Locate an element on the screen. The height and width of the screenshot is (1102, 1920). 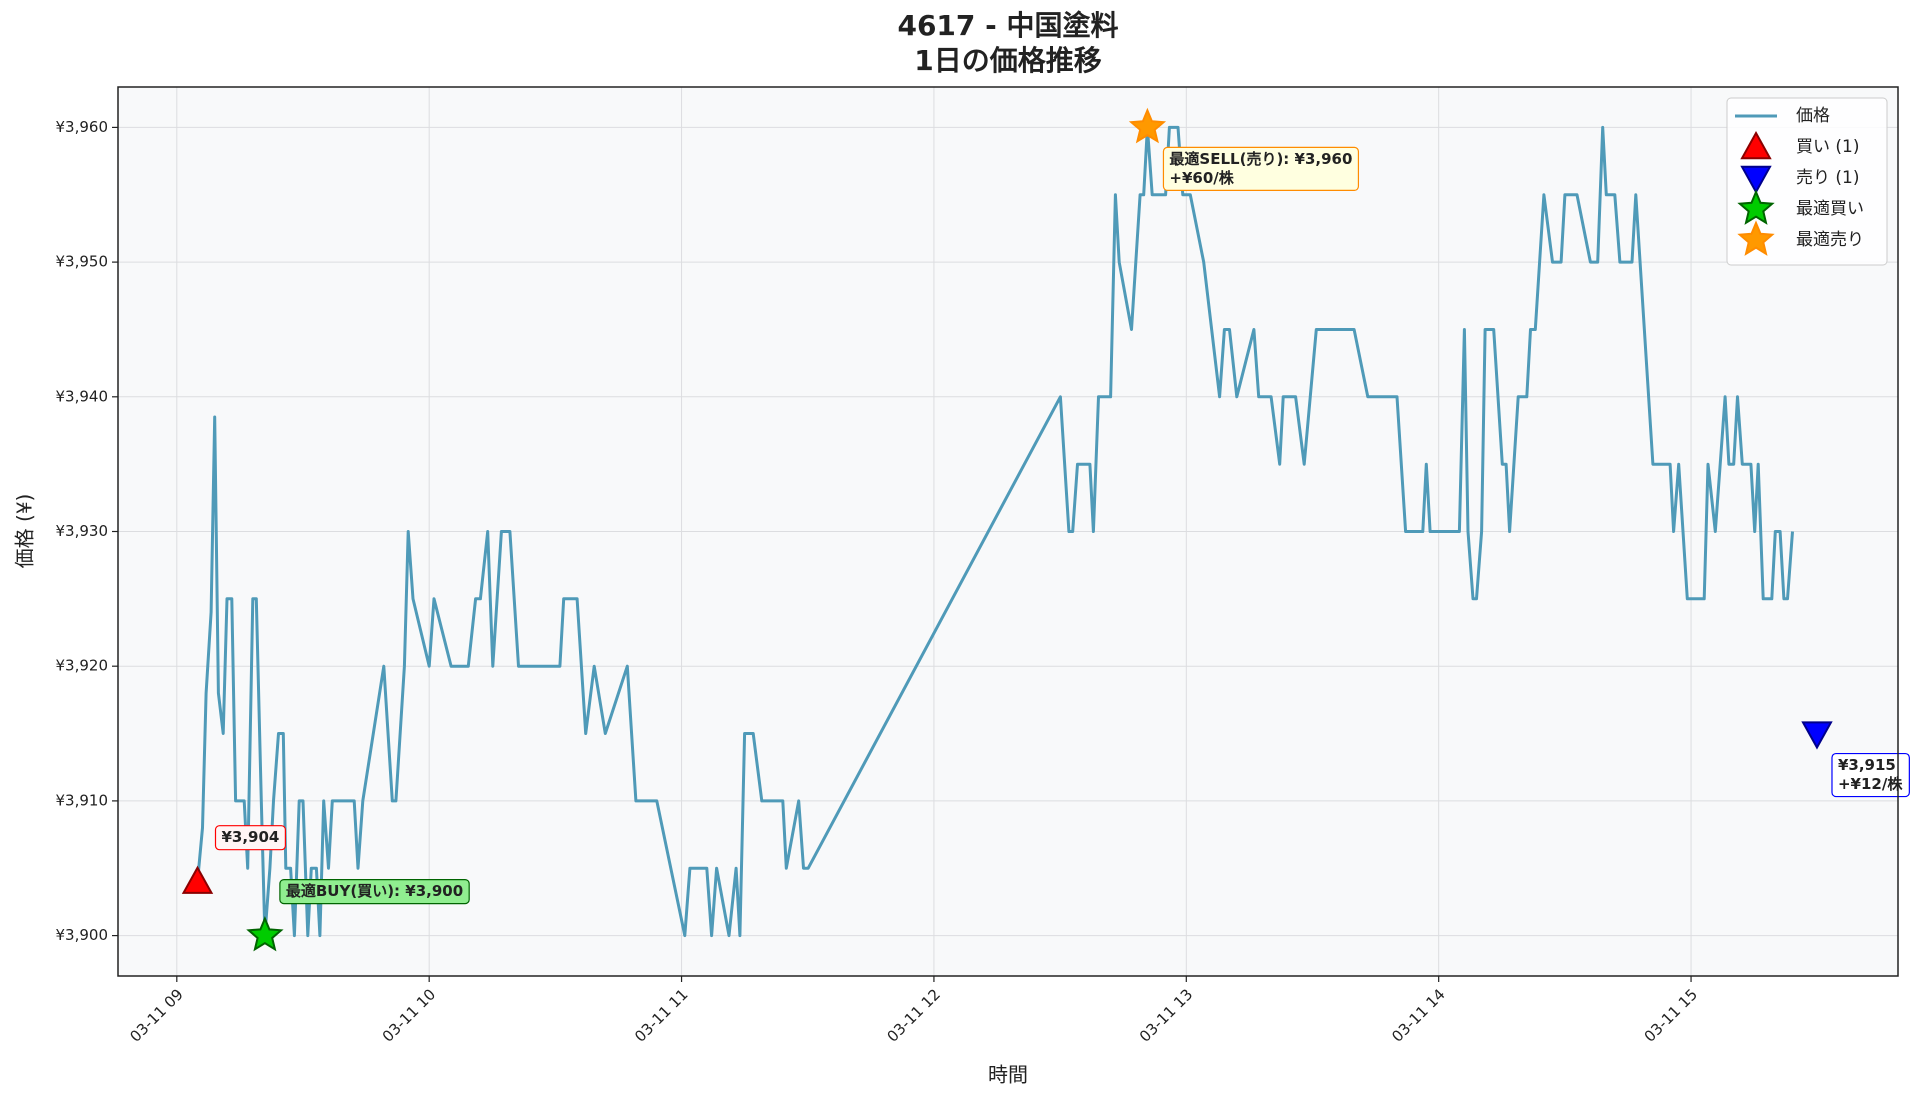
y-tick-label: ¥3,910 is located at coordinates (82, 800).